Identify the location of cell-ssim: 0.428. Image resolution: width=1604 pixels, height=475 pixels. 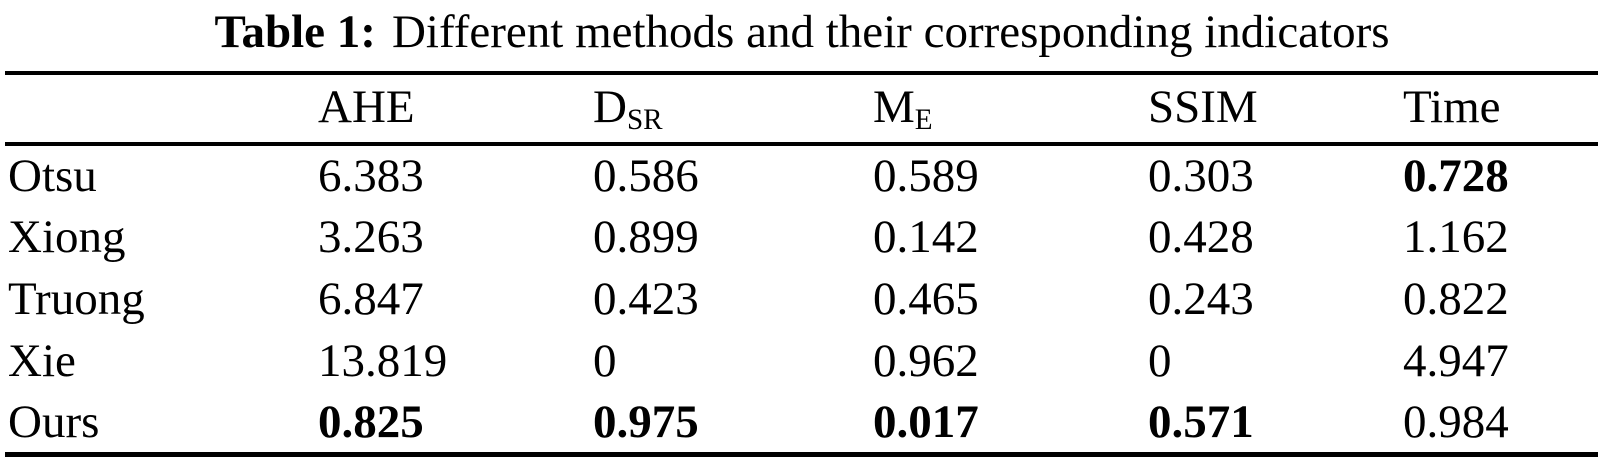
(1201, 237).